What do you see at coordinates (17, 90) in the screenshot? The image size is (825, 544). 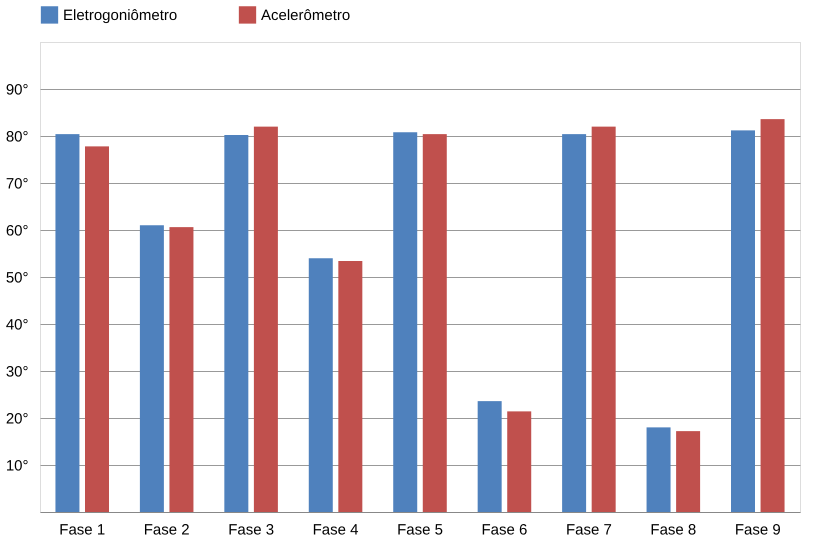 I see `y-tick-label: 90°` at bounding box center [17, 90].